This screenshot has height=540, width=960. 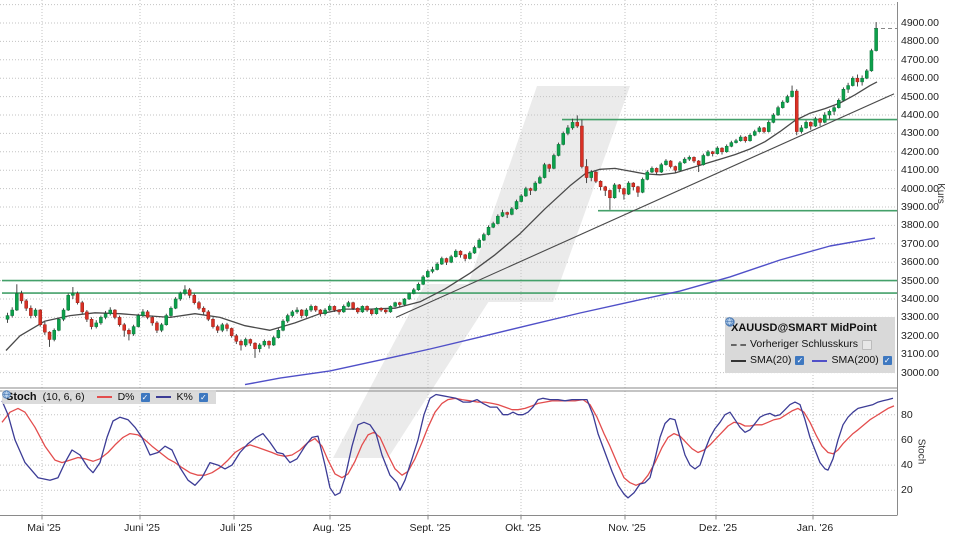 I want to click on prev-close-checkbox, so click(x=866, y=344).